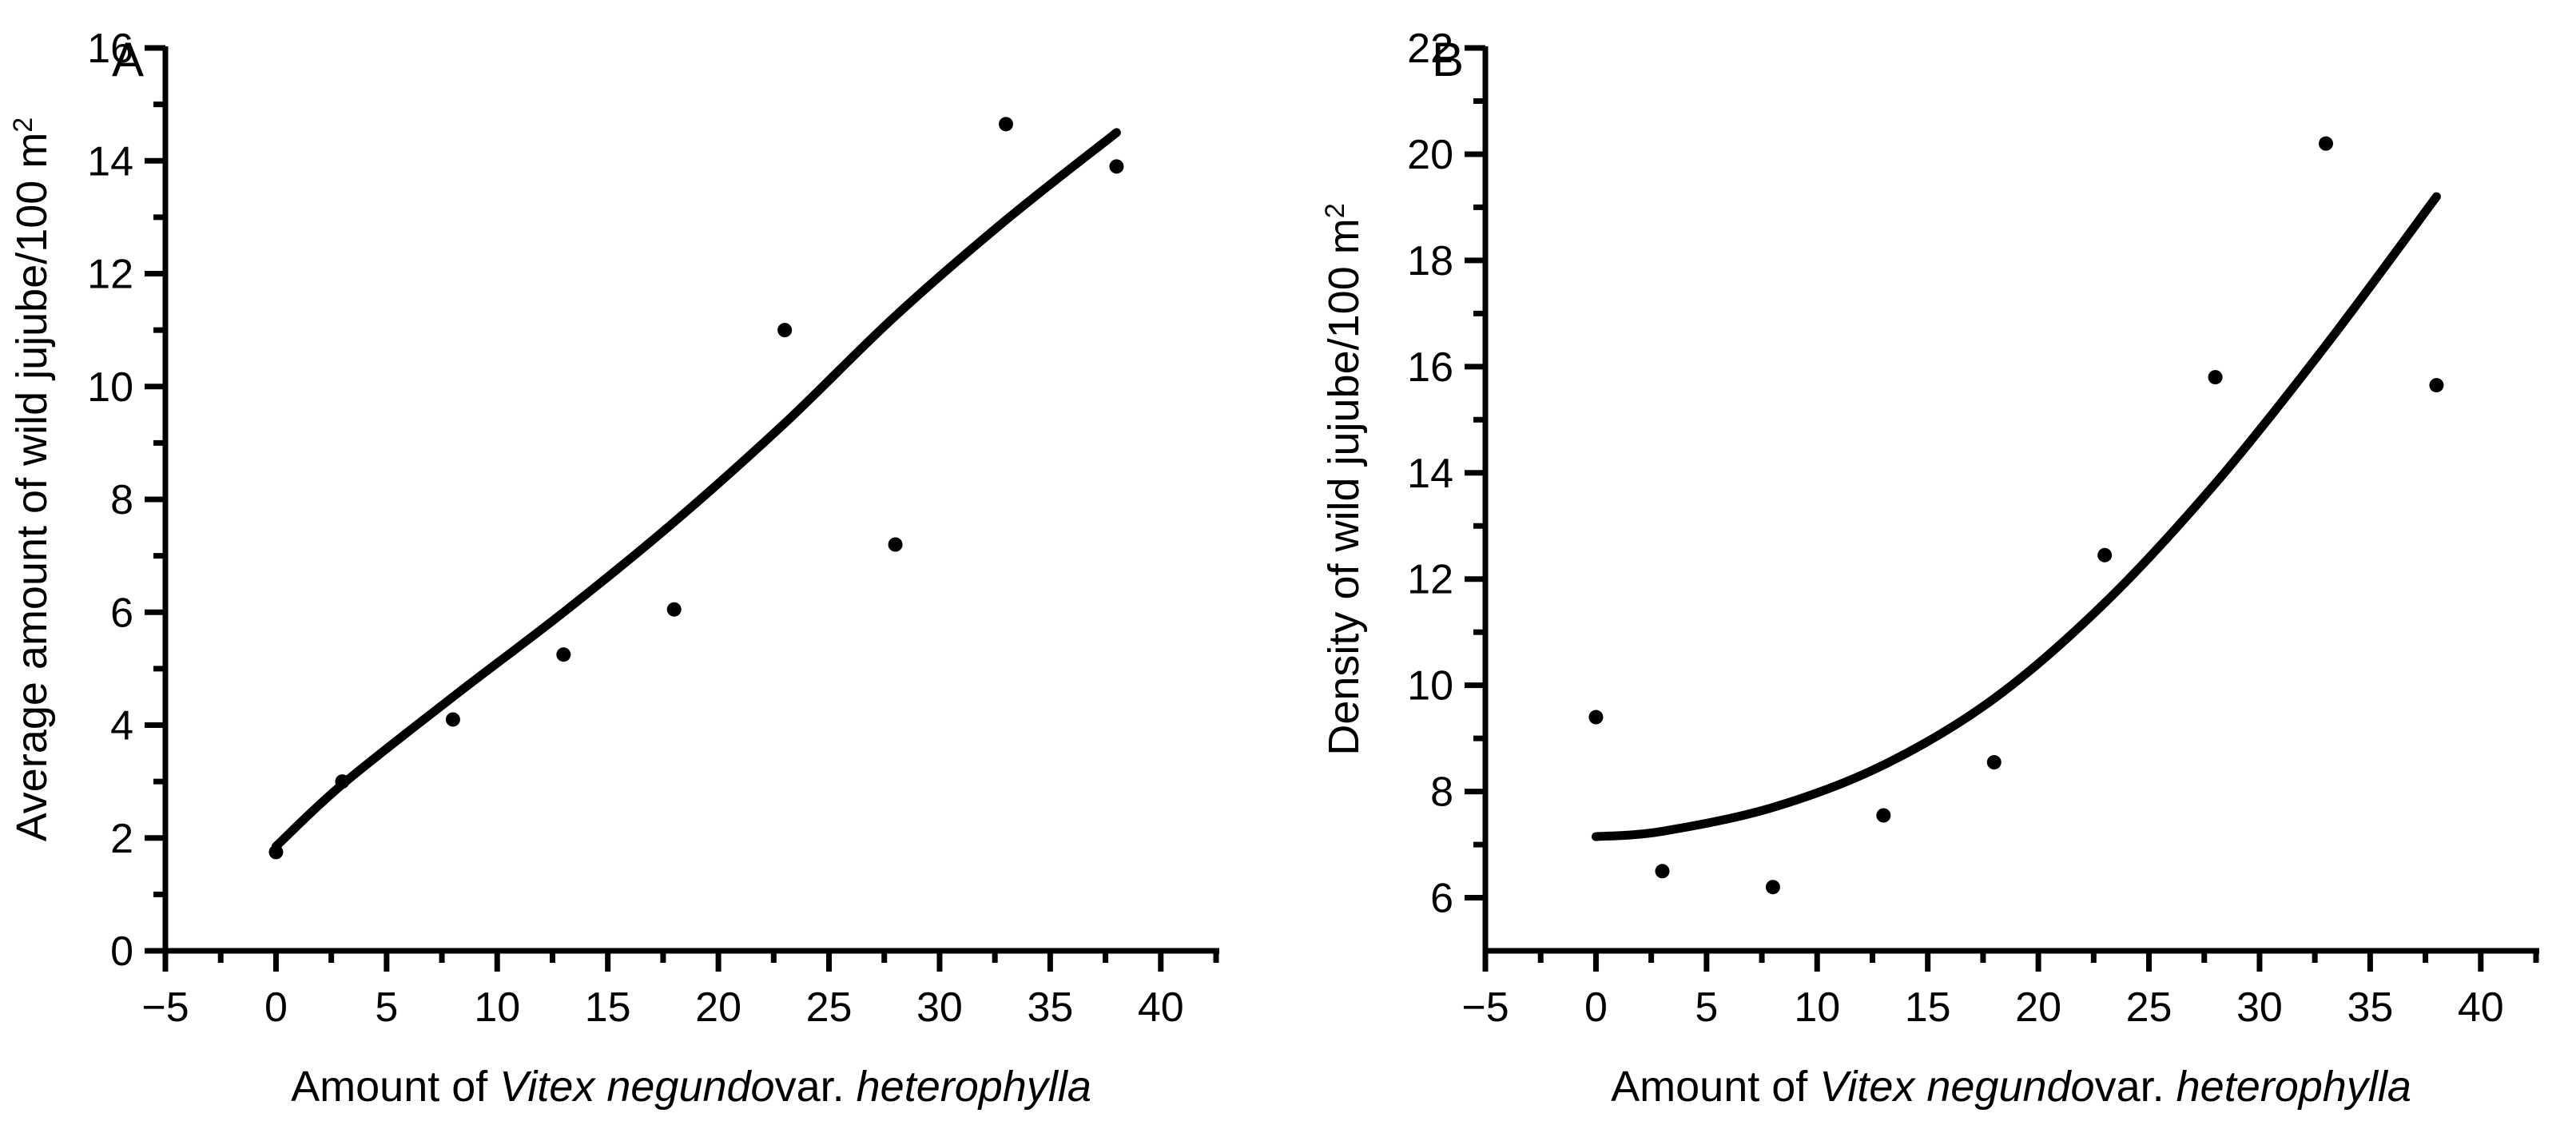 Image resolution: width=2576 pixels, height=1137 pixels. What do you see at coordinates (1596, 1007) in the screenshot?
I see `b-x-tick-label: 0` at bounding box center [1596, 1007].